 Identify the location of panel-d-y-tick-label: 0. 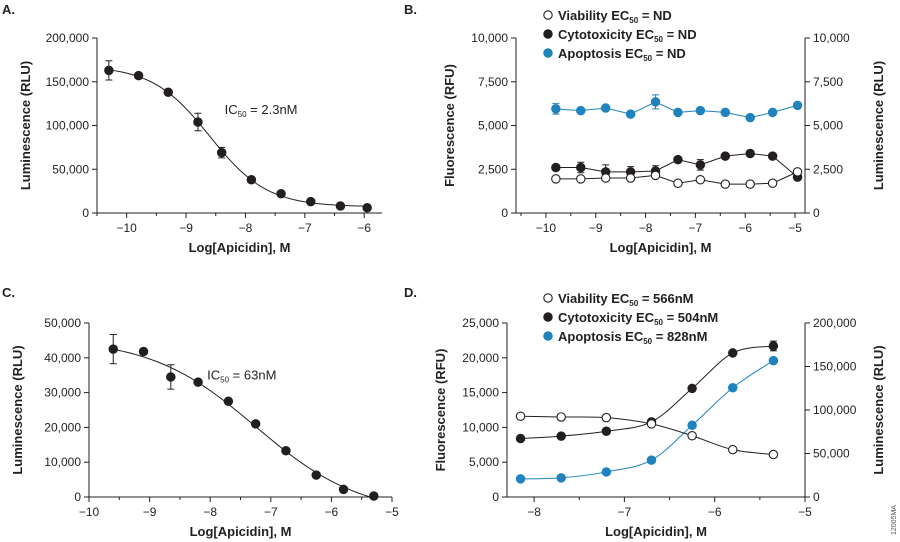
(495, 497).